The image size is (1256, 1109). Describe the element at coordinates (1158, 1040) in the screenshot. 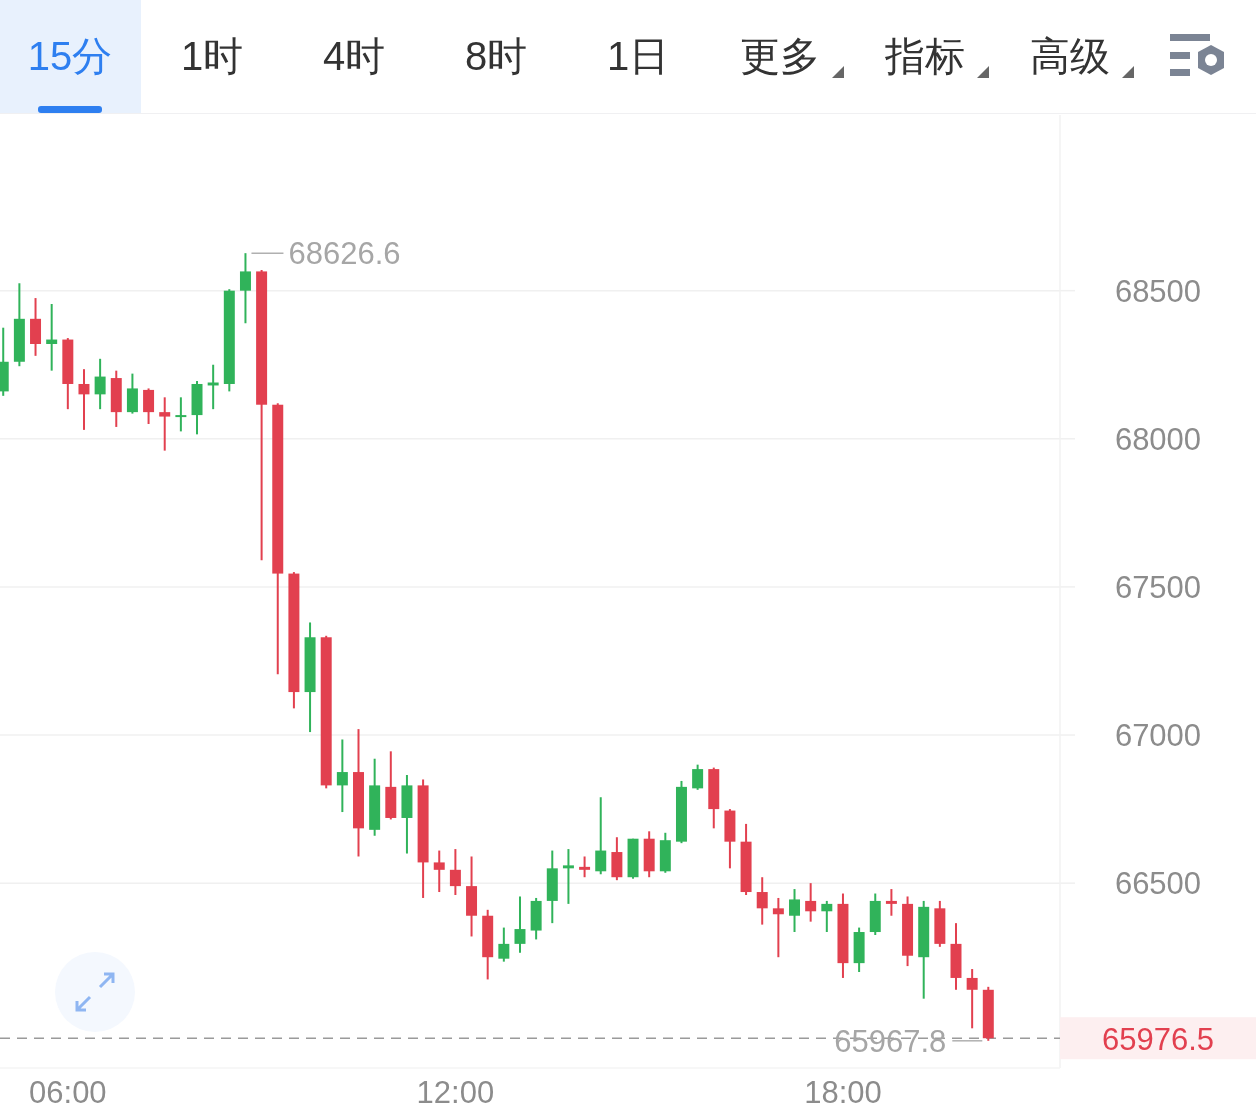

I see `ref-line-label: 65976.5` at that location.